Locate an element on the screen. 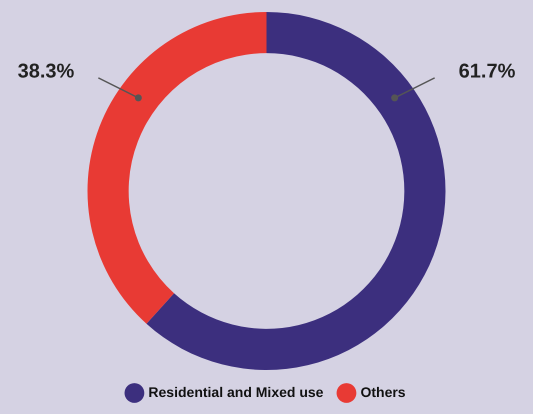  legend-label: Residential and Mixed use is located at coordinates (236, 392).